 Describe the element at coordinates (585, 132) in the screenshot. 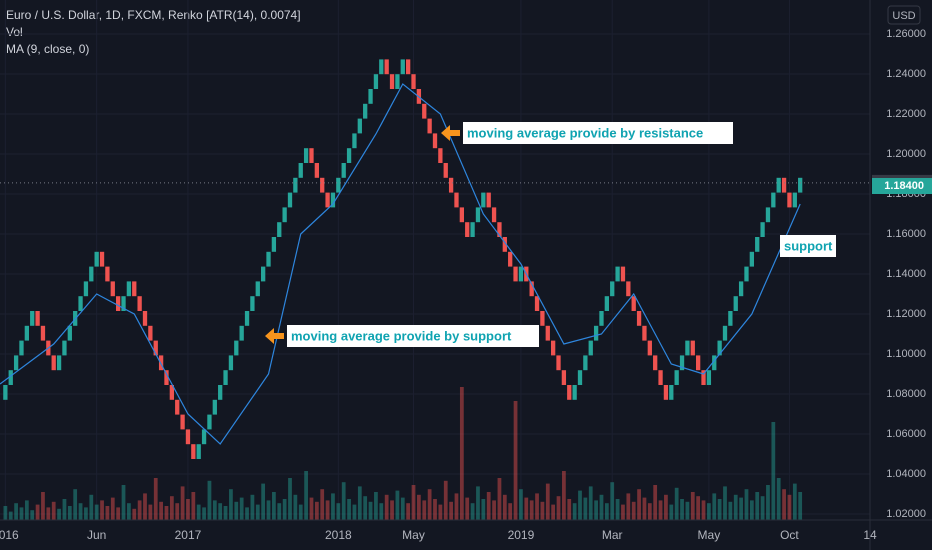

I see `annotation: moving average provide by resistance` at that location.